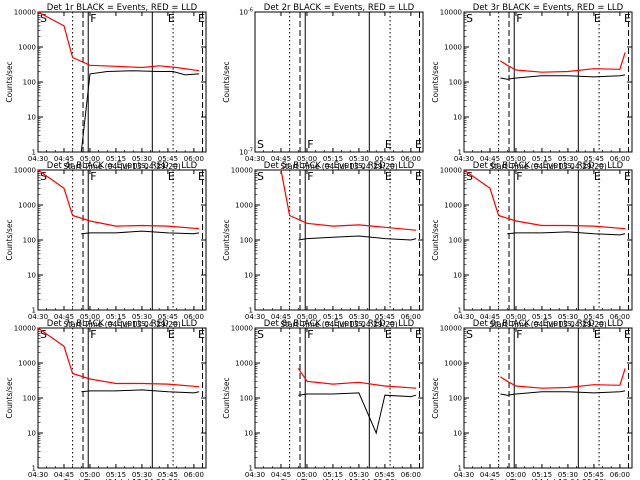 This screenshot has width=640, height=480. I want to click on panel-title: Det 7r BLACK = Events, RED = LLD, so click(122, 324).